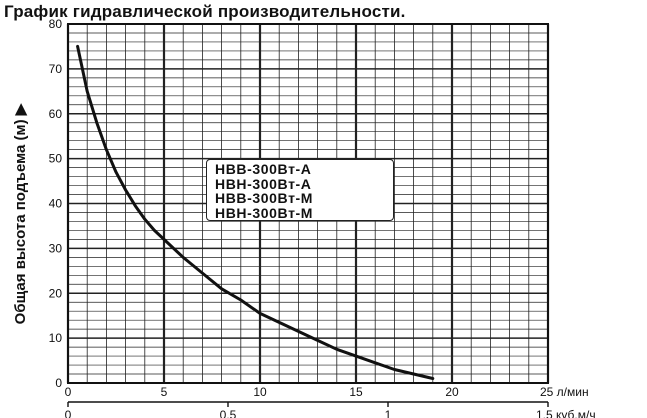 Image resolution: width=647 pixels, height=418 pixels. What do you see at coordinates (68, 392) in the screenshot?
I see `x-tick-label: 0` at bounding box center [68, 392].